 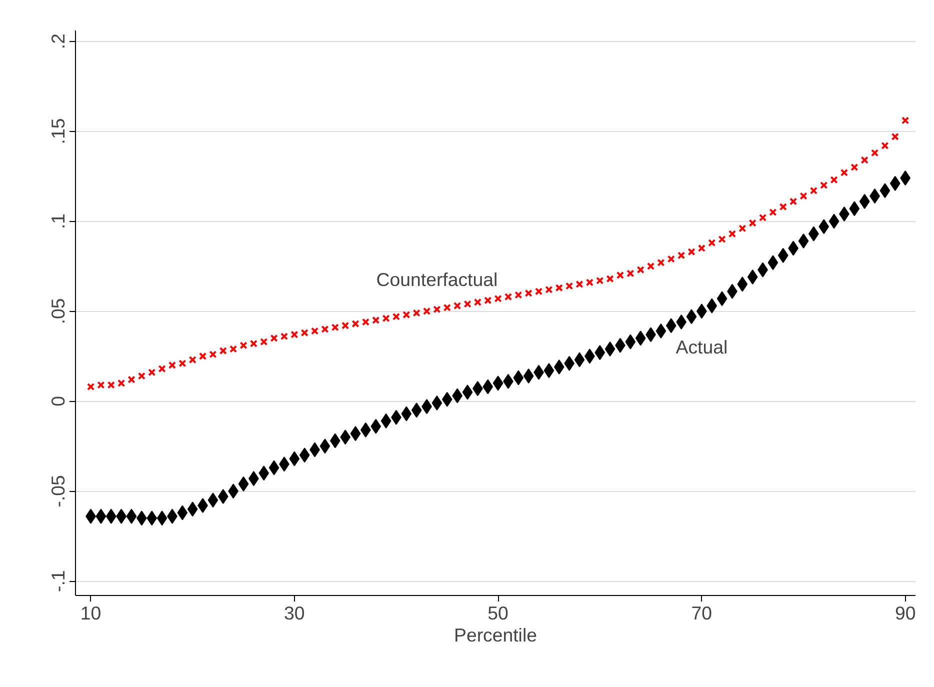 I want to click on x-tick-label: 90, so click(x=905, y=613).